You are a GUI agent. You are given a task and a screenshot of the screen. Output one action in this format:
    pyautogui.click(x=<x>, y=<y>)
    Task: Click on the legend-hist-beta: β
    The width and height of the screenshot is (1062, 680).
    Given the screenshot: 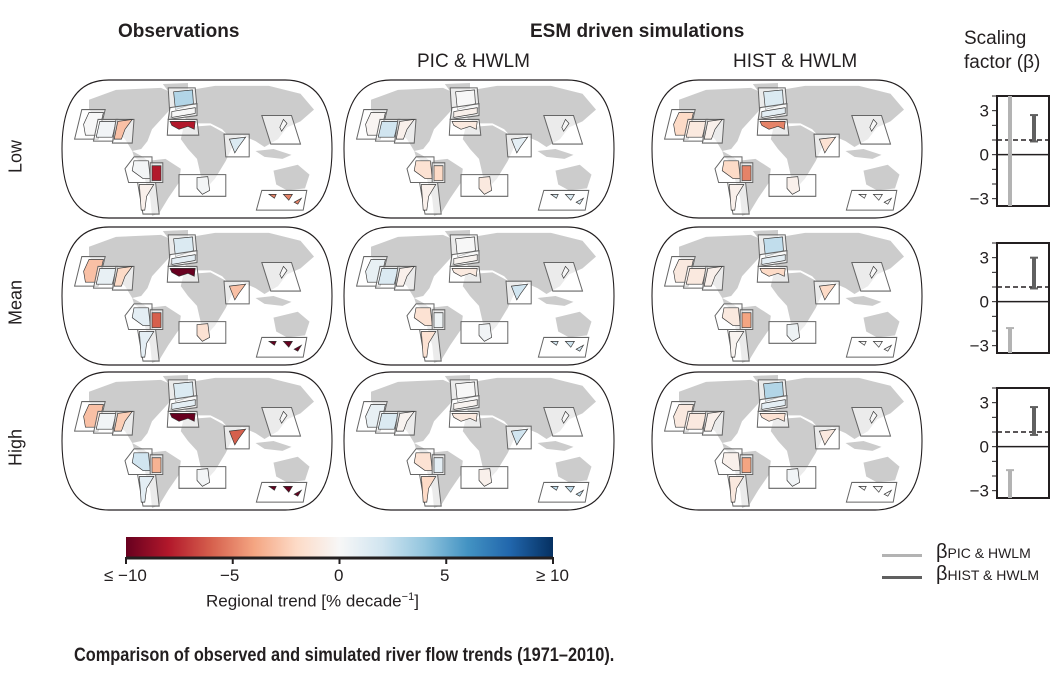 What is the action you would take?
    pyautogui.click(x=942, y=574)
    